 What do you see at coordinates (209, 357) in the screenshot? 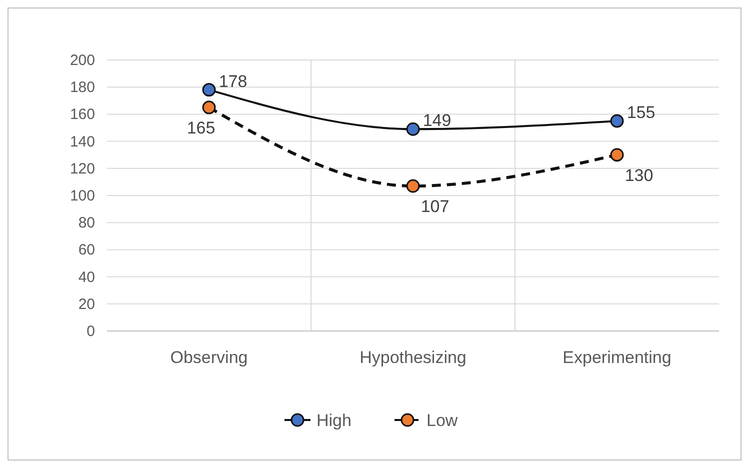
I see `x-tick-label: Observing` at bounding box center [209, 357].